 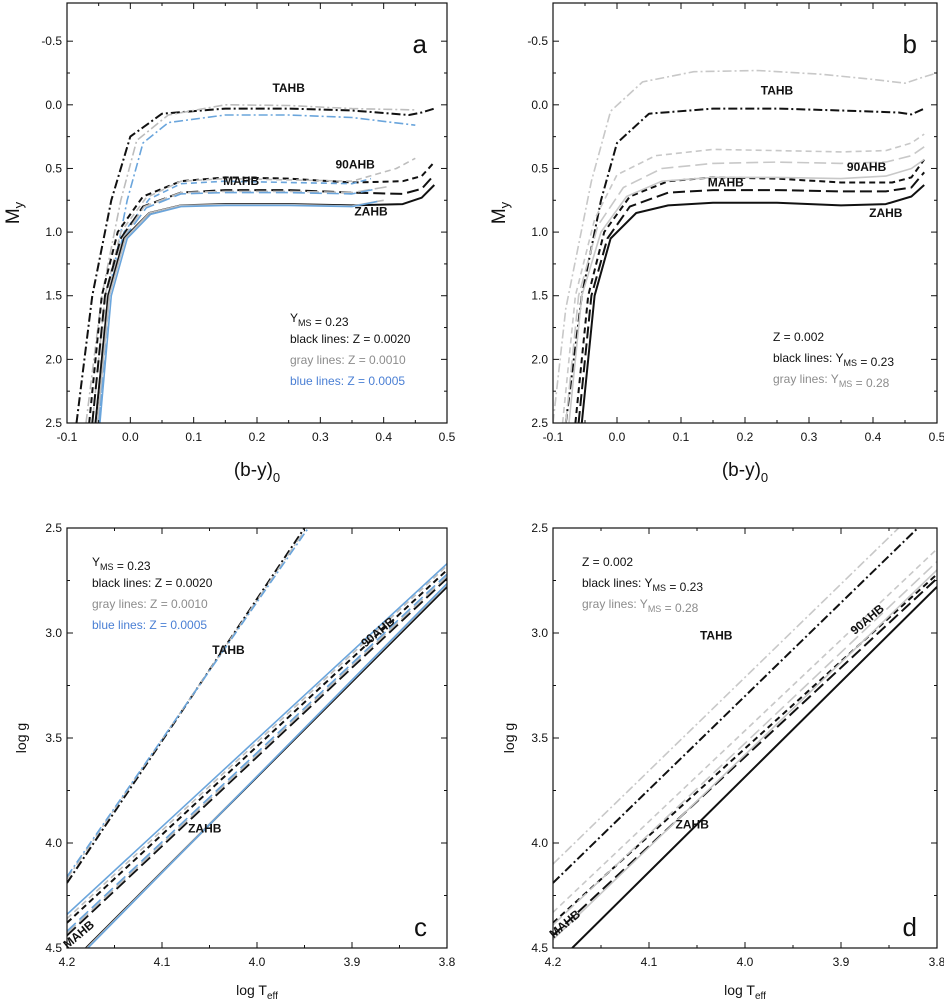 What do you see at coordinates (553, 962) in the screenshot?
I see `x-tick-label: 4.2` at bounding box center [553, 962].